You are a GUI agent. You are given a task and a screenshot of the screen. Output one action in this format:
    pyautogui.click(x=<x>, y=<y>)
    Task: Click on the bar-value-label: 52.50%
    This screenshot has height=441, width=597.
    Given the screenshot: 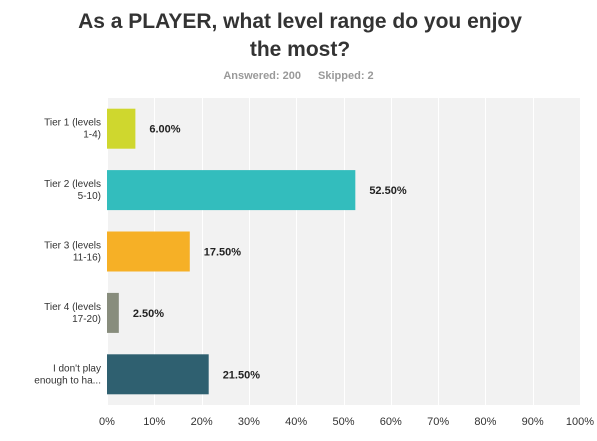 What is the action you would take?
    pyautogui.click(x=388, y=191)
    